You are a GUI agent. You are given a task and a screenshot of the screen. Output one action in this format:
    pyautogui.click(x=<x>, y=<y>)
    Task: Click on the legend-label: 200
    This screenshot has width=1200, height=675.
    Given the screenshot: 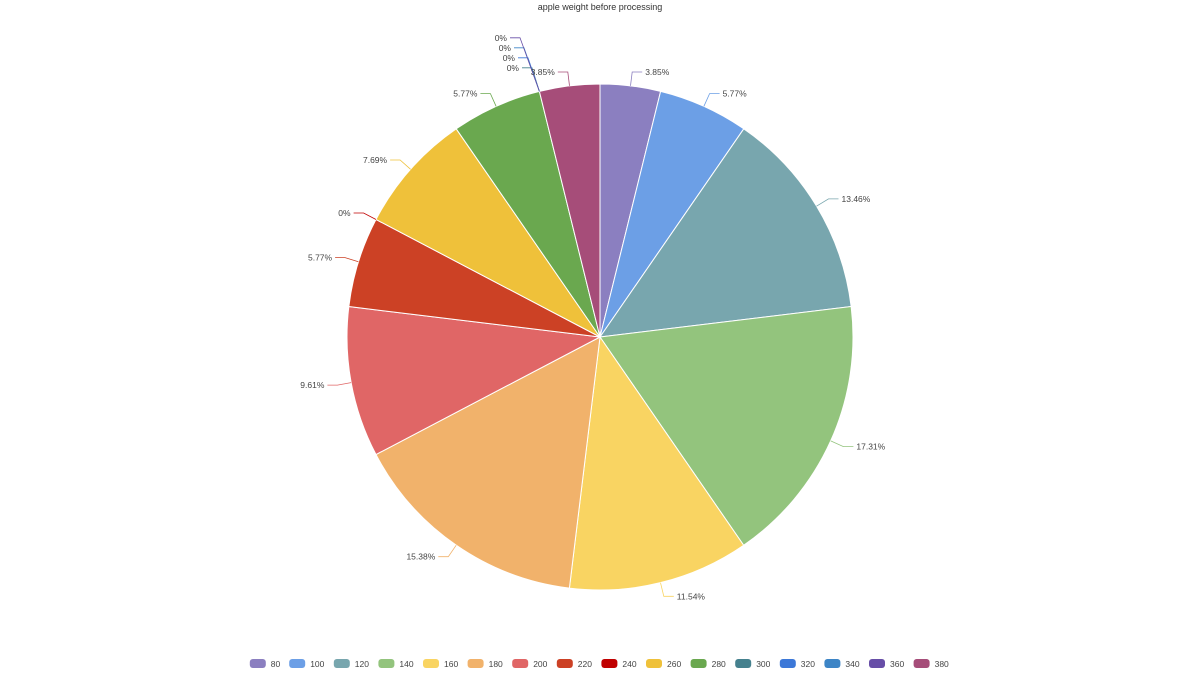 What is the action you would take?
    pyautogui.click(x=540, y=664)
    